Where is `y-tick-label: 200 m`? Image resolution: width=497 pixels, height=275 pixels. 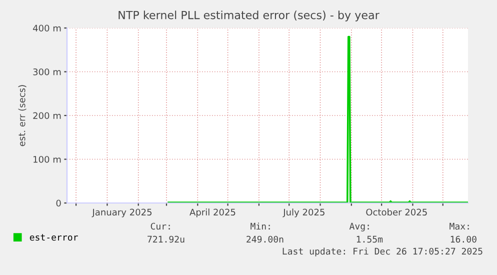
y-tick-label: 200 m is located at coordinates (47, 116).